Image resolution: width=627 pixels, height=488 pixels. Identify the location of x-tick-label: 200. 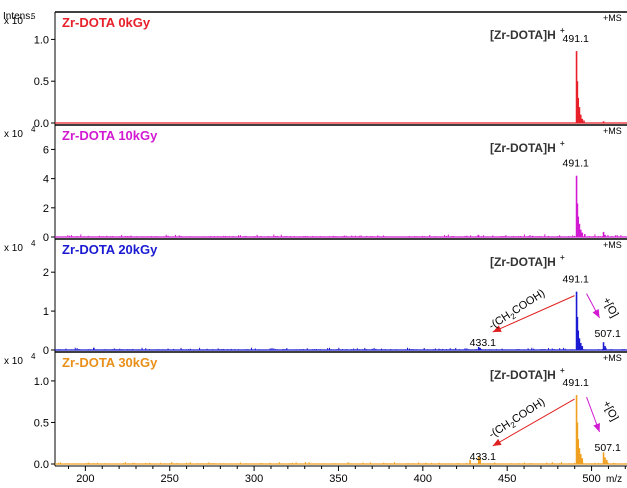
(85, 478).